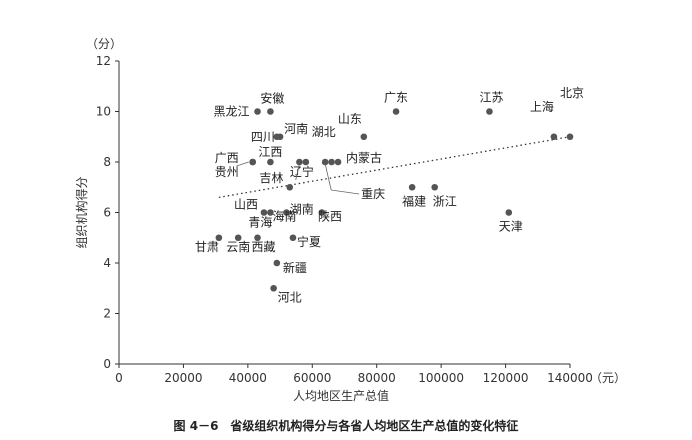 This screenshot has height=440, width=692. Describe the element at coordinates (119, 378) in the screenshot. I see `x-tick-label: 0` at that location.